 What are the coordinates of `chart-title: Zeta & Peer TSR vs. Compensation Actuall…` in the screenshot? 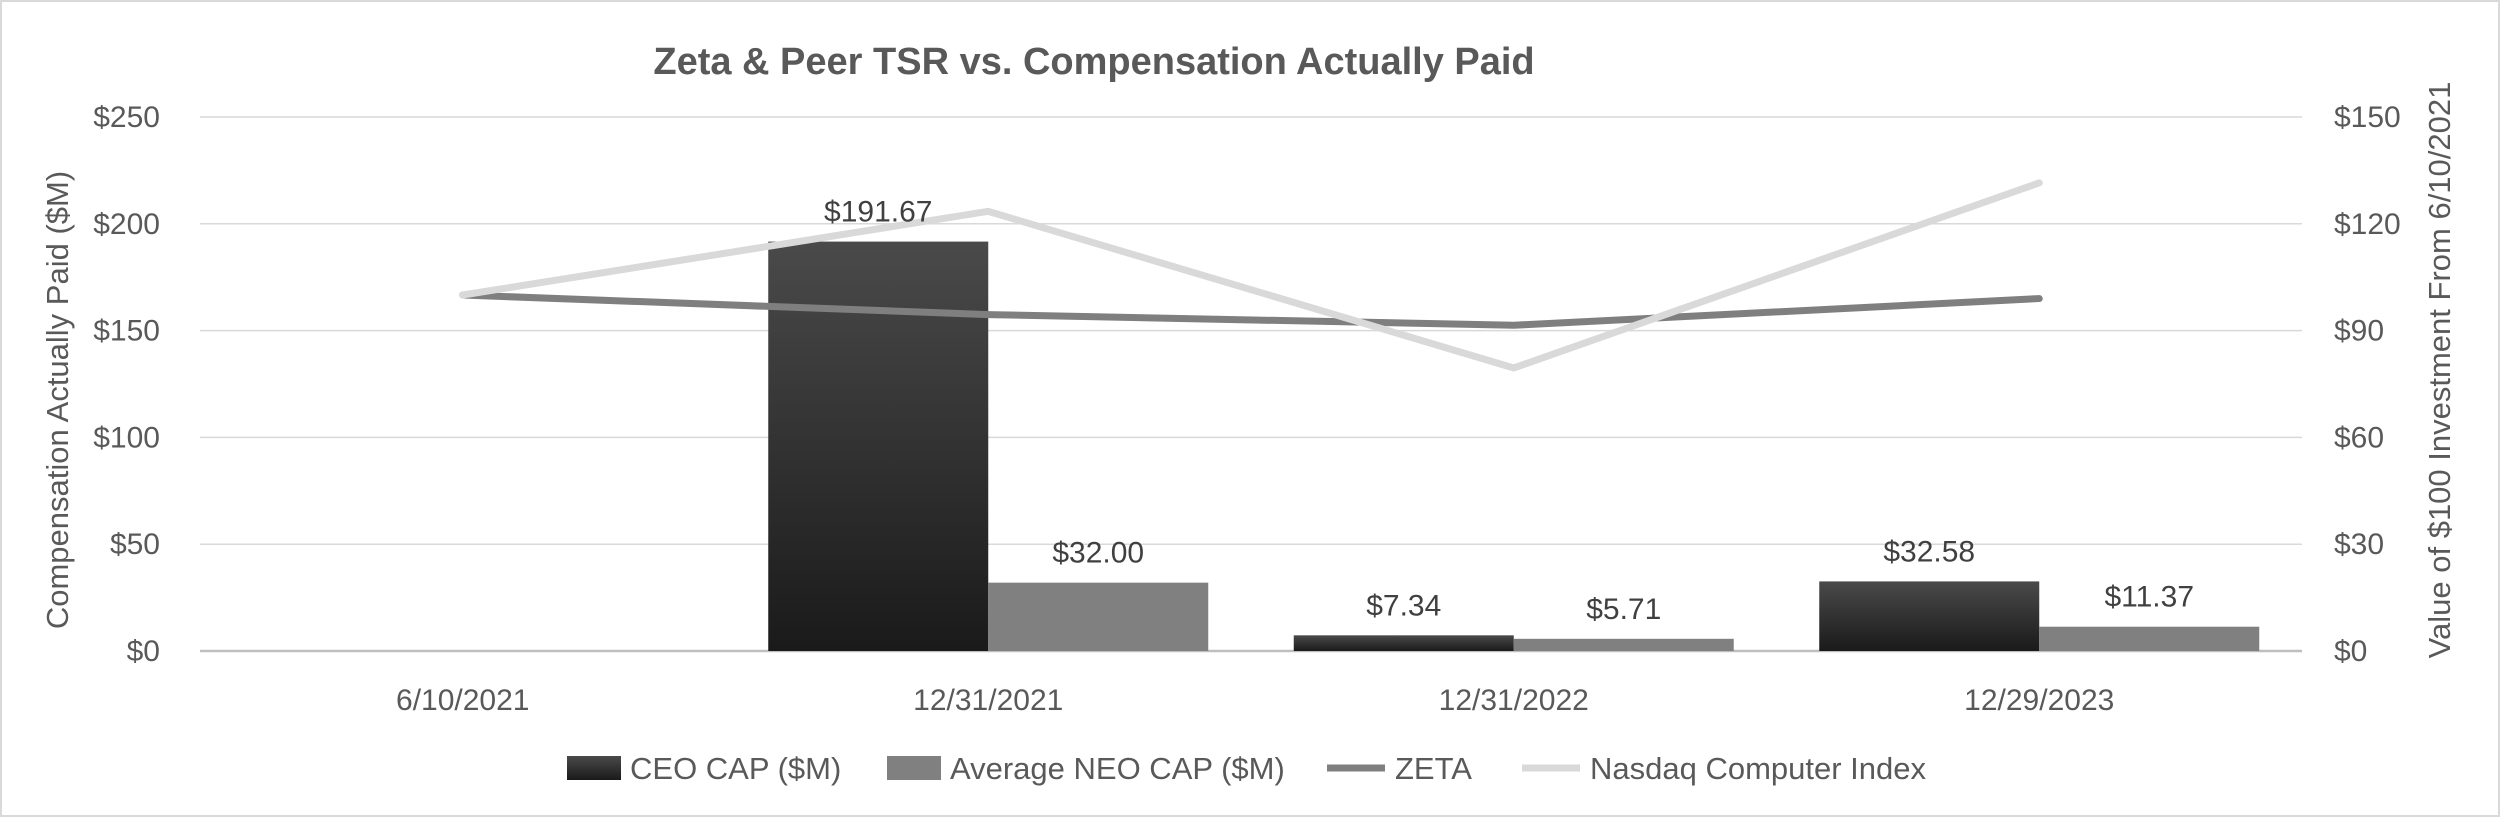 It's located at (1093, 62).